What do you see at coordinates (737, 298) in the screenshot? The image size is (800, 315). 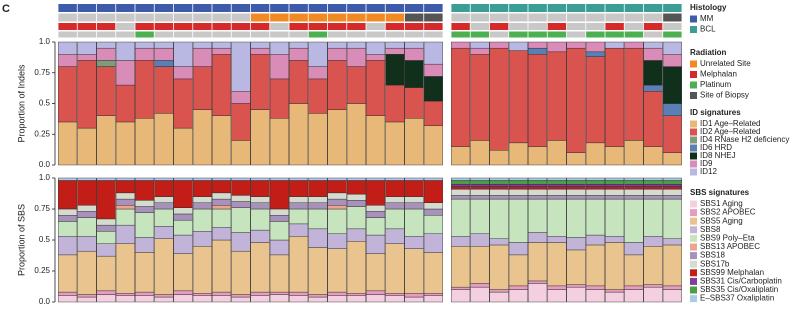 I see `legend-label: E–SBS37 Oxaliplatin` at bounding box center [737, 298].